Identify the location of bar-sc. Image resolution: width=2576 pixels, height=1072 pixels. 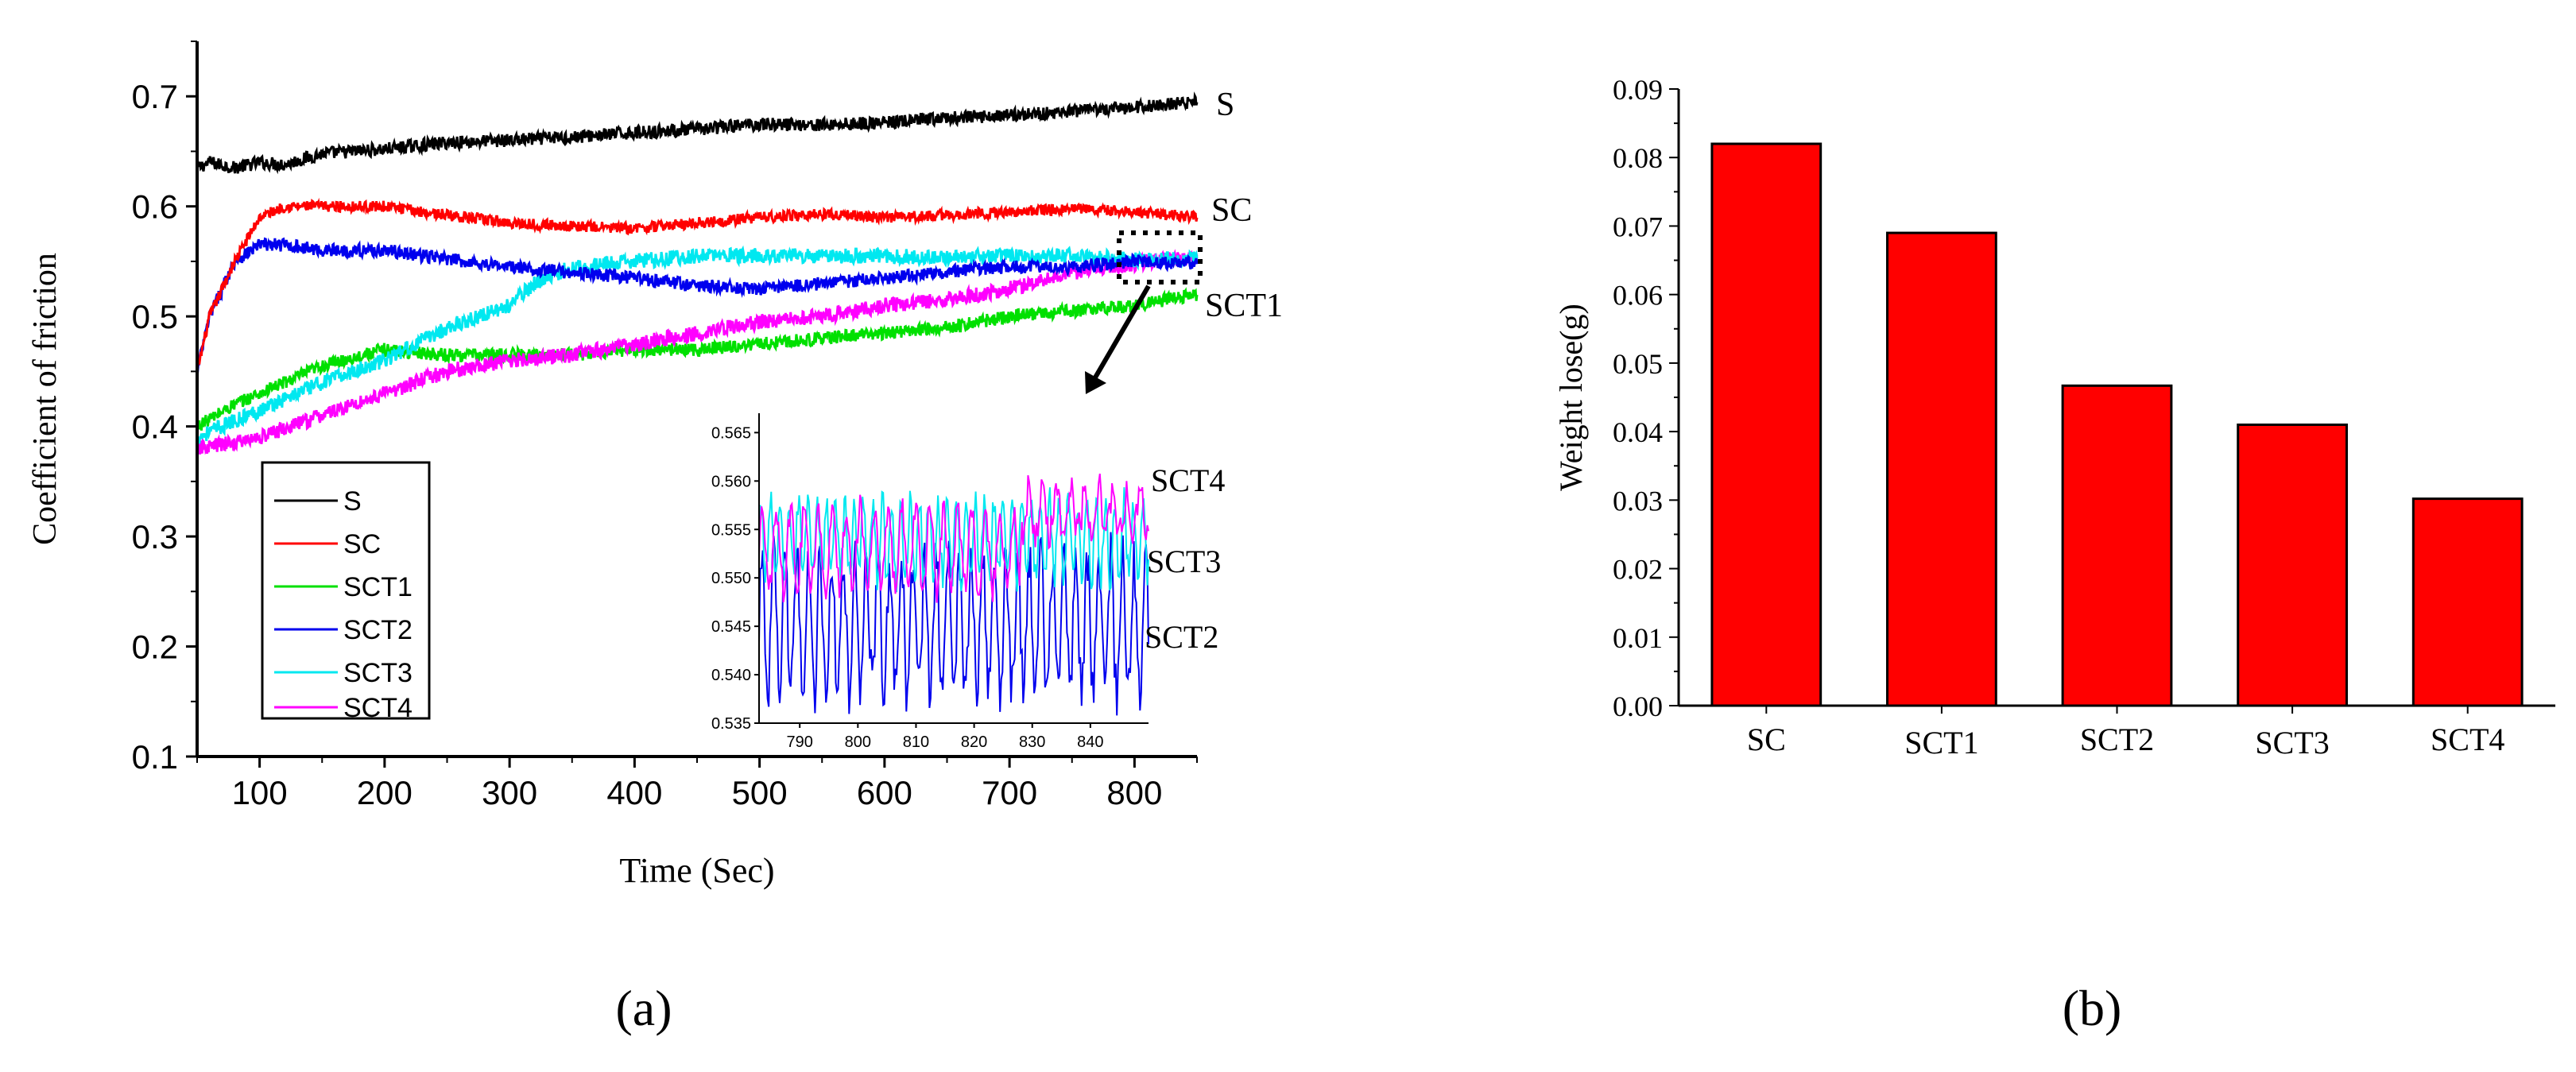
(1767, 424).